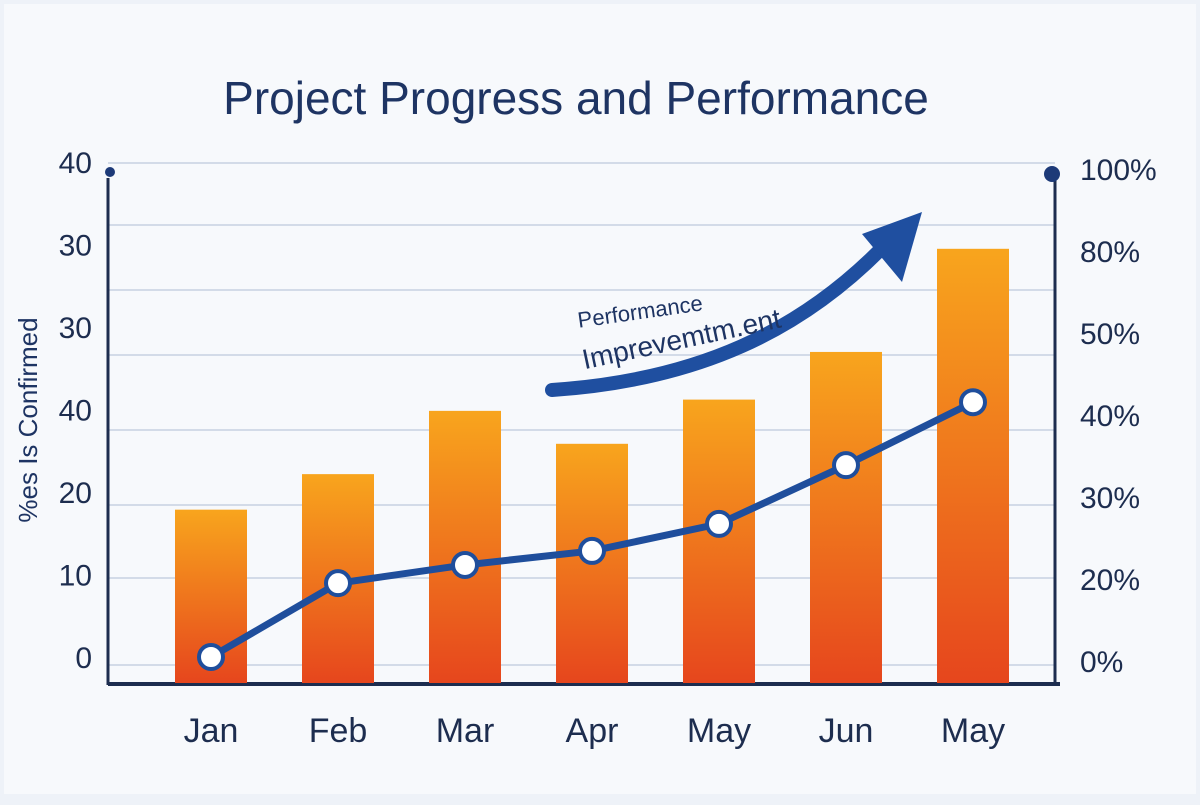  I want to click on y2-tick-label: 0%, so click(1101, 662).